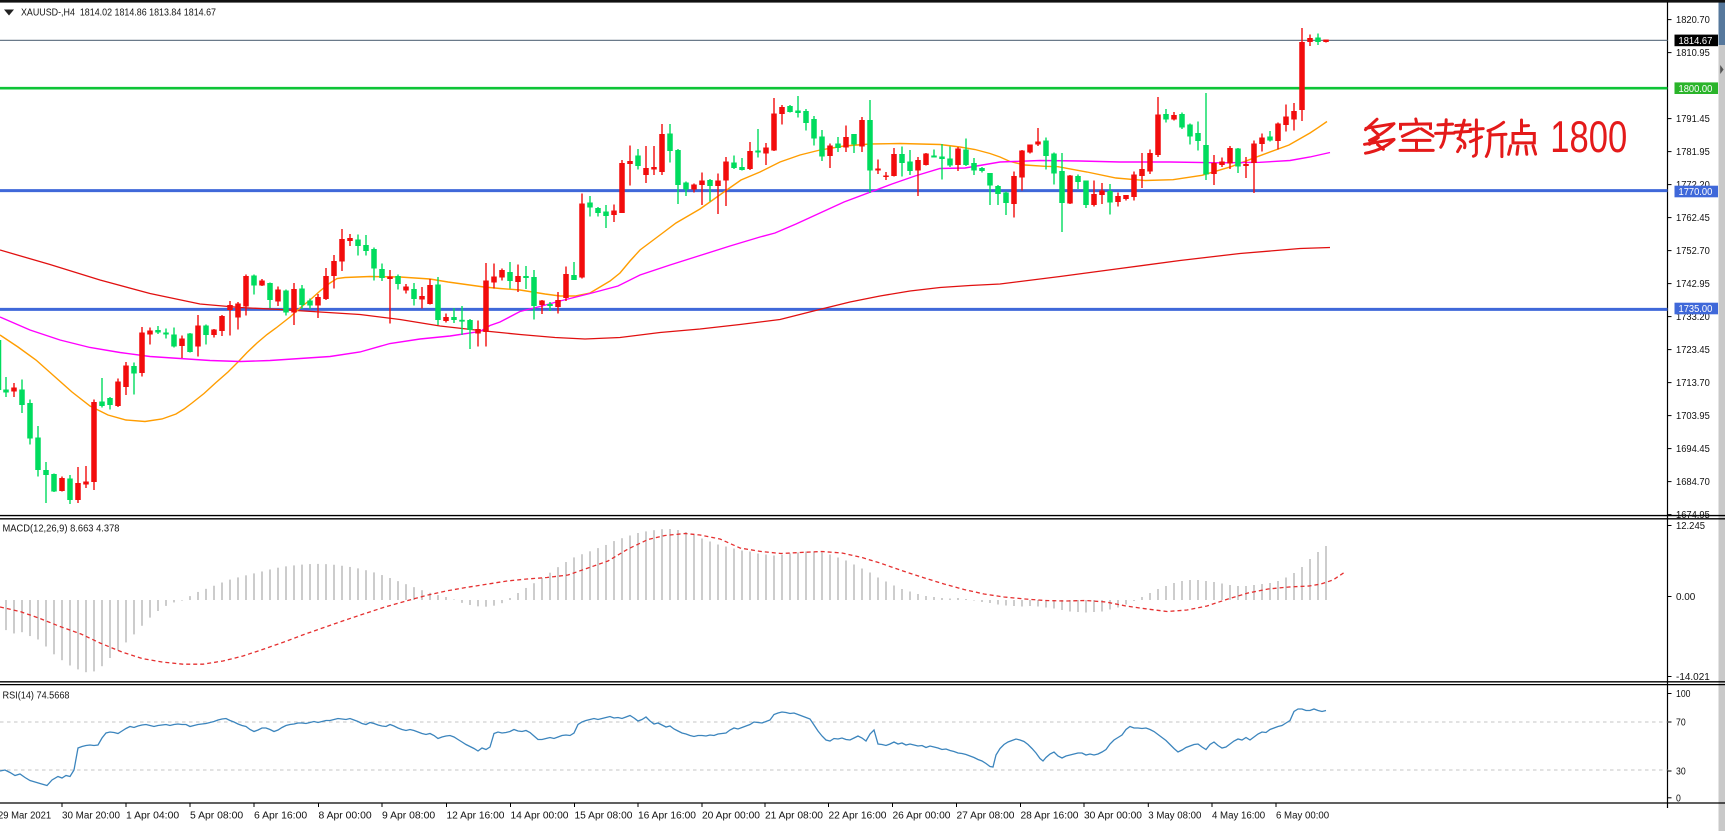 This screenshot has height=831, width=1725. I want to click on svg-text: 22 Apr 16:00, so click(858, 816).